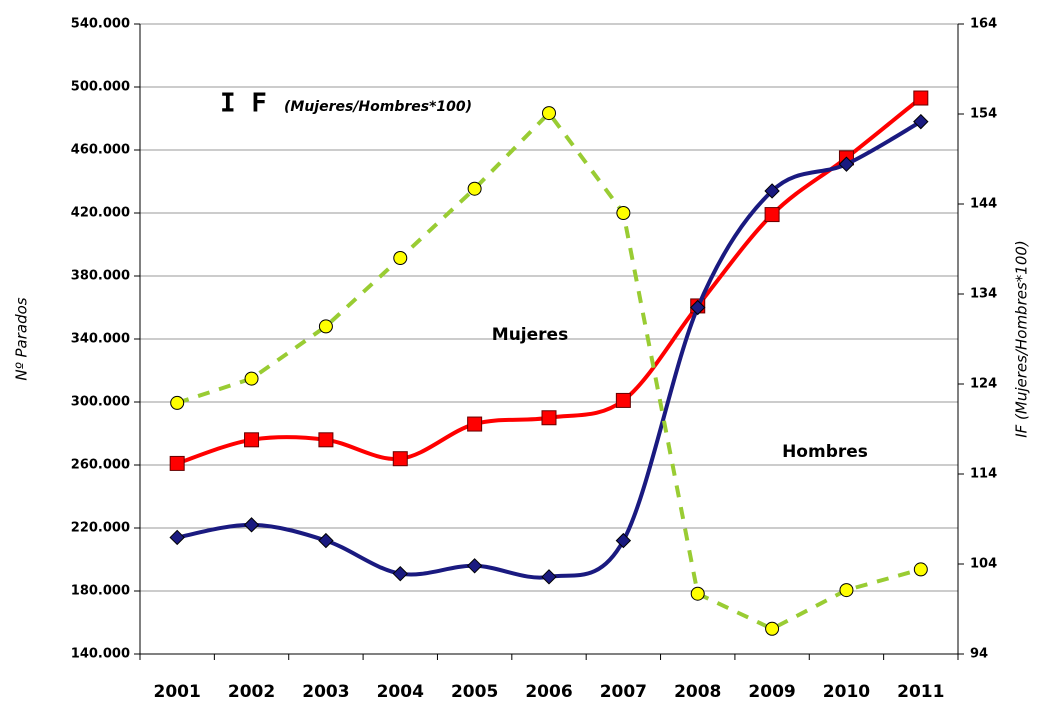 The height and width of the screenshot is (702, 1038). Describe the element at coordinates (623, 692) in the screenshot. I see `x-tick-label: 2007` at that location.